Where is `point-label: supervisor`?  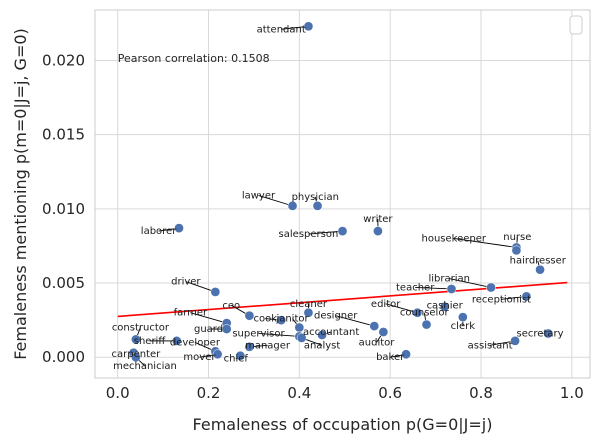
point-label: supervisor is located at coordinates (258, 333).